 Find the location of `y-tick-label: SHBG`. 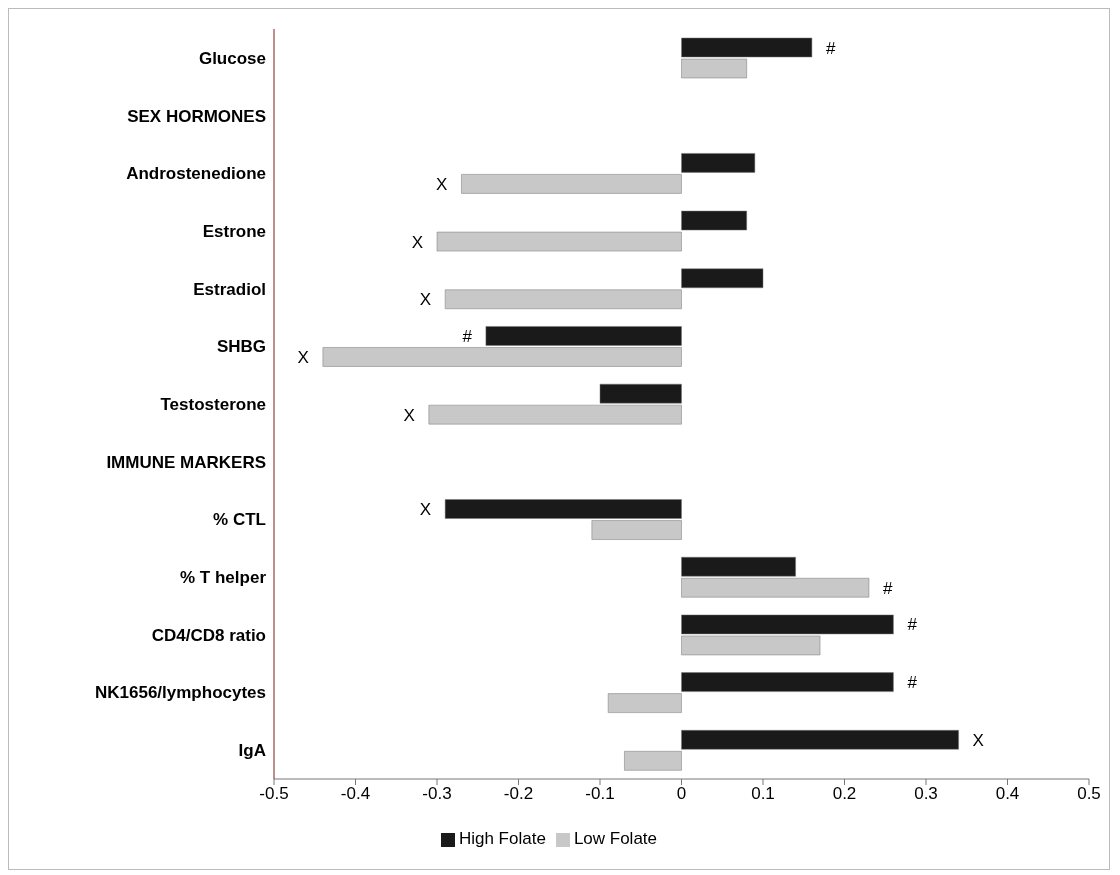

y-tick-label: SHBG is located at coordinates (241, 347).